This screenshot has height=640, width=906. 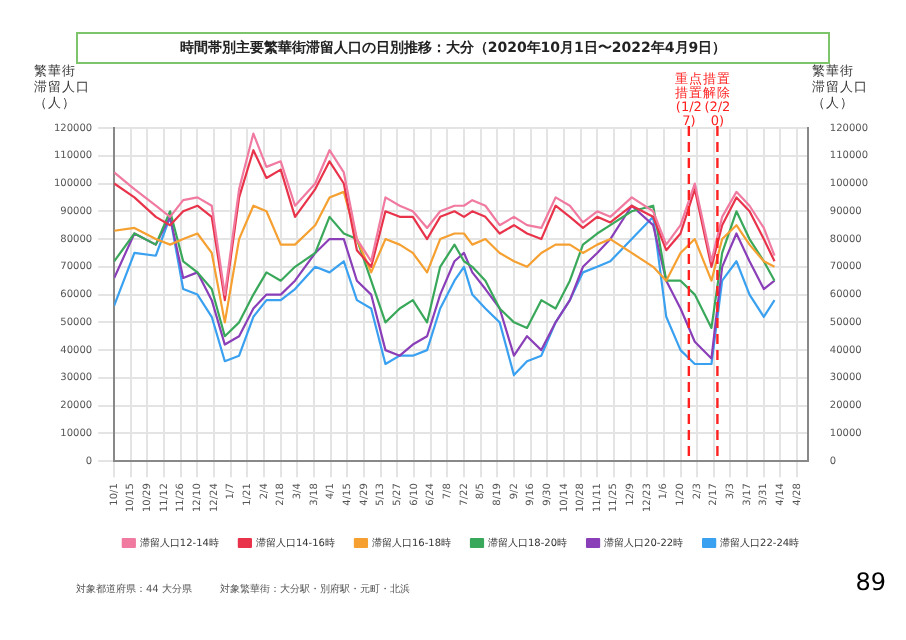 What do you see at coordinates (870, 582) in the screenshot?
I see `text: 89` at bounding box center [870, 582].